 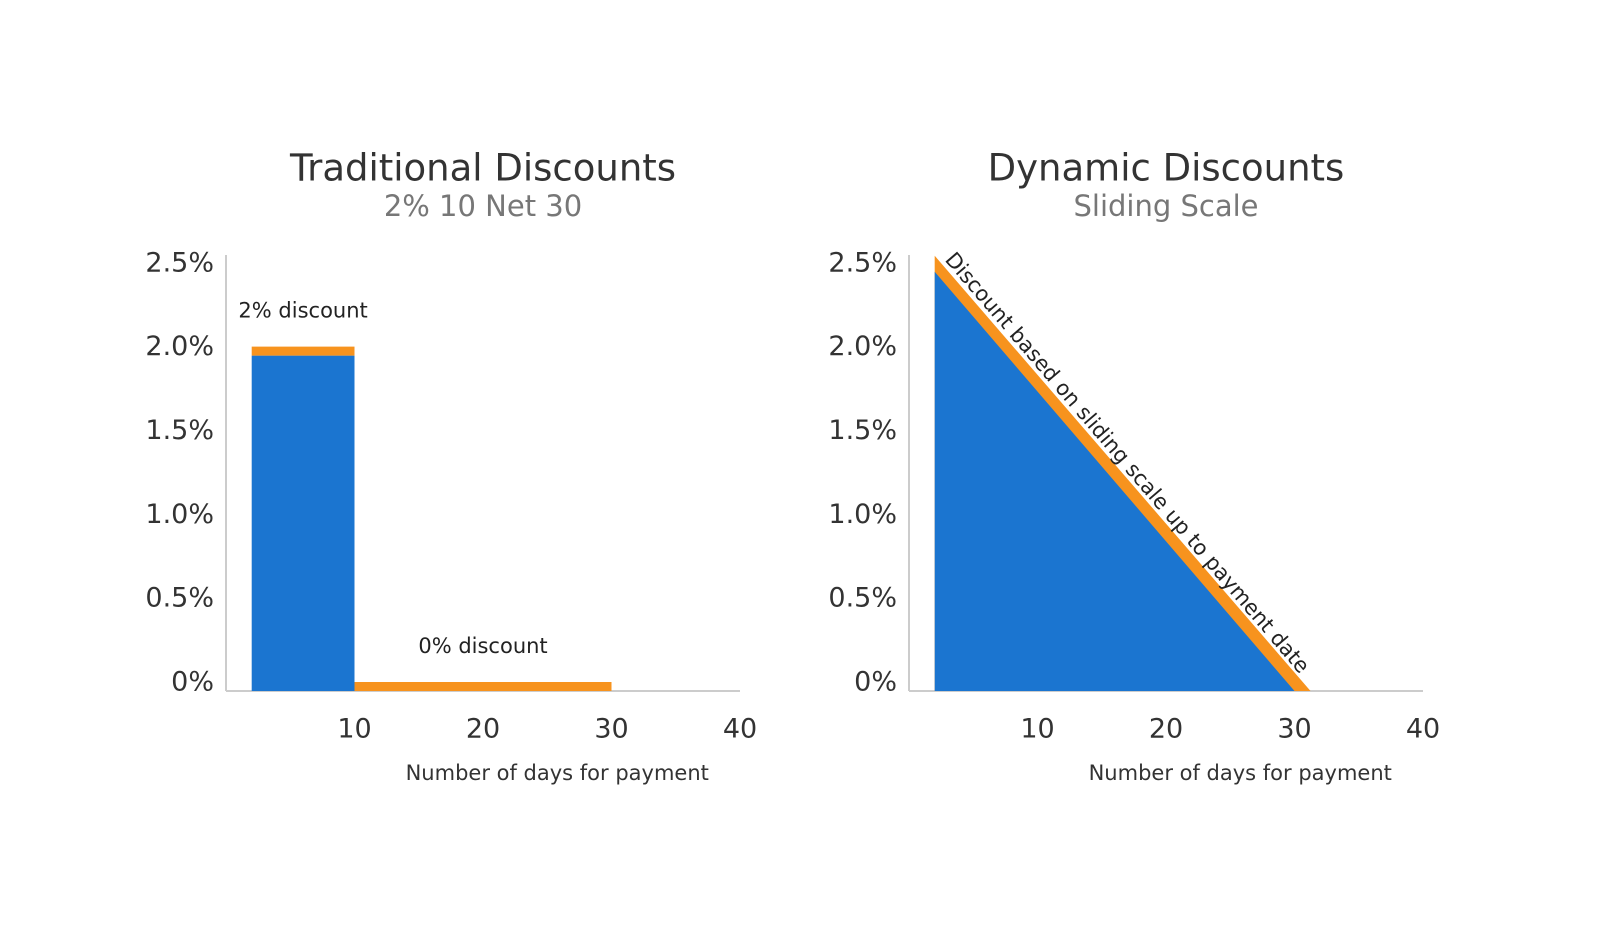 I want to click on chart-title: Dynamic Discounts, so click(x=1166, y=168).